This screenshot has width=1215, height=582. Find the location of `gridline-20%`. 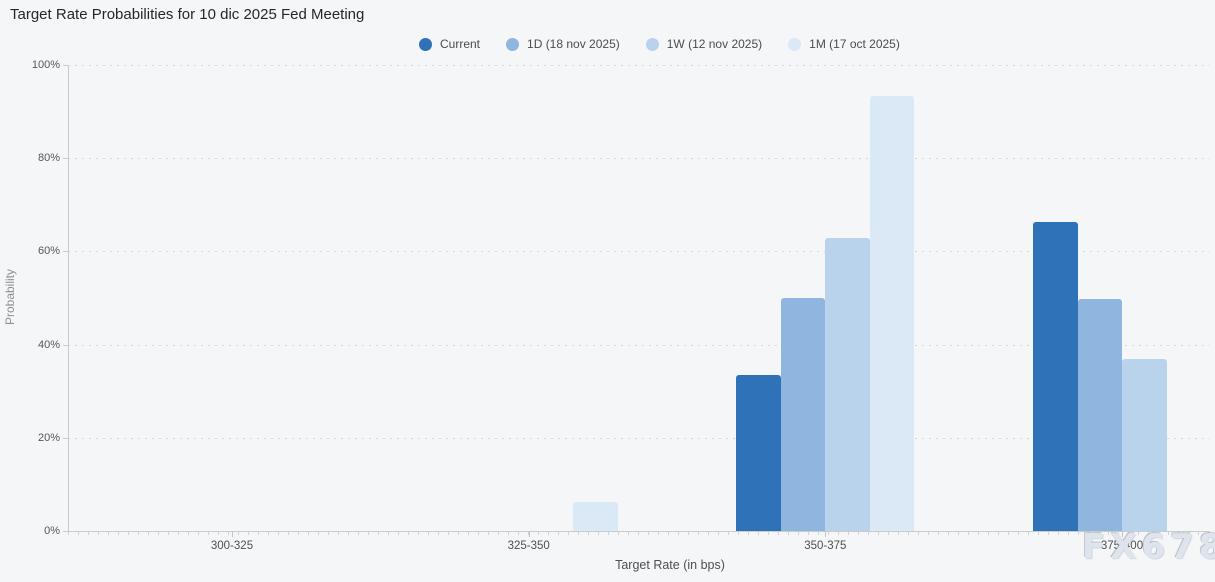

gridline-20% is located at coordinates (639, 438).